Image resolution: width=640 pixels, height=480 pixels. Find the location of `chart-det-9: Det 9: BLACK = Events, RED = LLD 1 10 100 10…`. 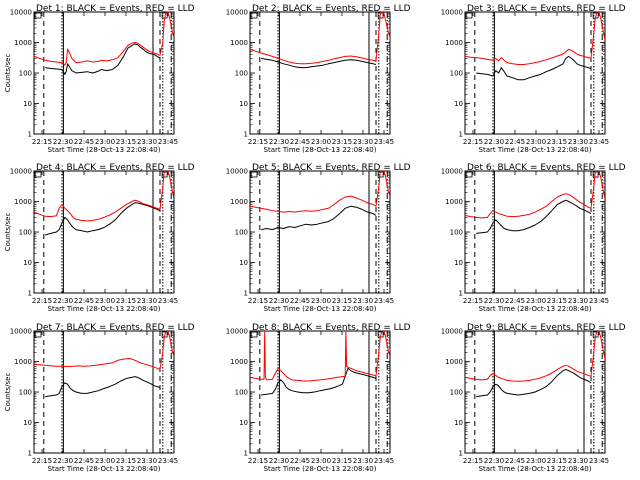

chart-det-9: Det 9: BLACK = Events, RED = LLD 1 10 100 10… is located at coordinates (533, 398).